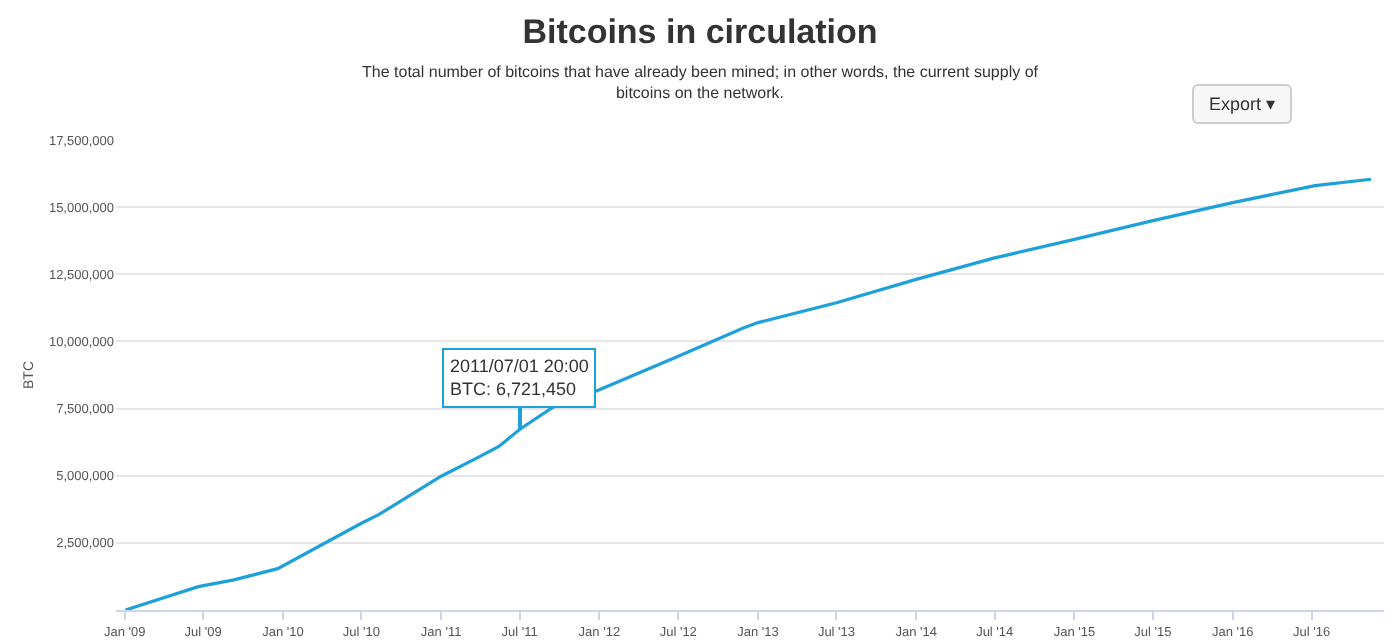  Describe the element at coordinates (700, 32) in the screenshot. I see `chart-title: Bitcoins in circulation` at that location.